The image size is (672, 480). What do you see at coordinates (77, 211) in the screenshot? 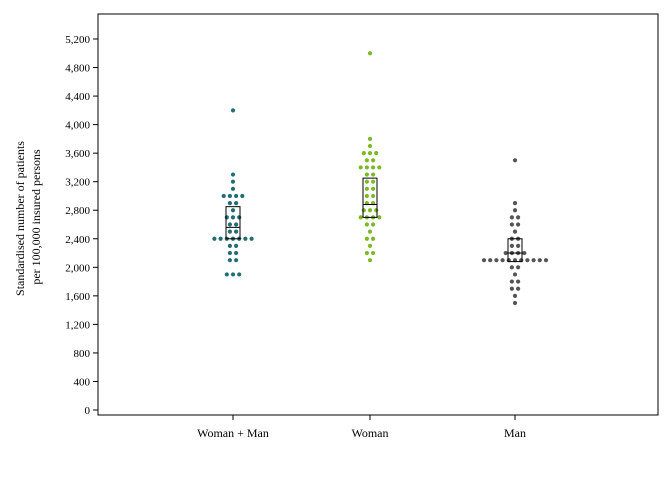
I see `y-tick-label: 2,800` at bounding box center [77, 211].